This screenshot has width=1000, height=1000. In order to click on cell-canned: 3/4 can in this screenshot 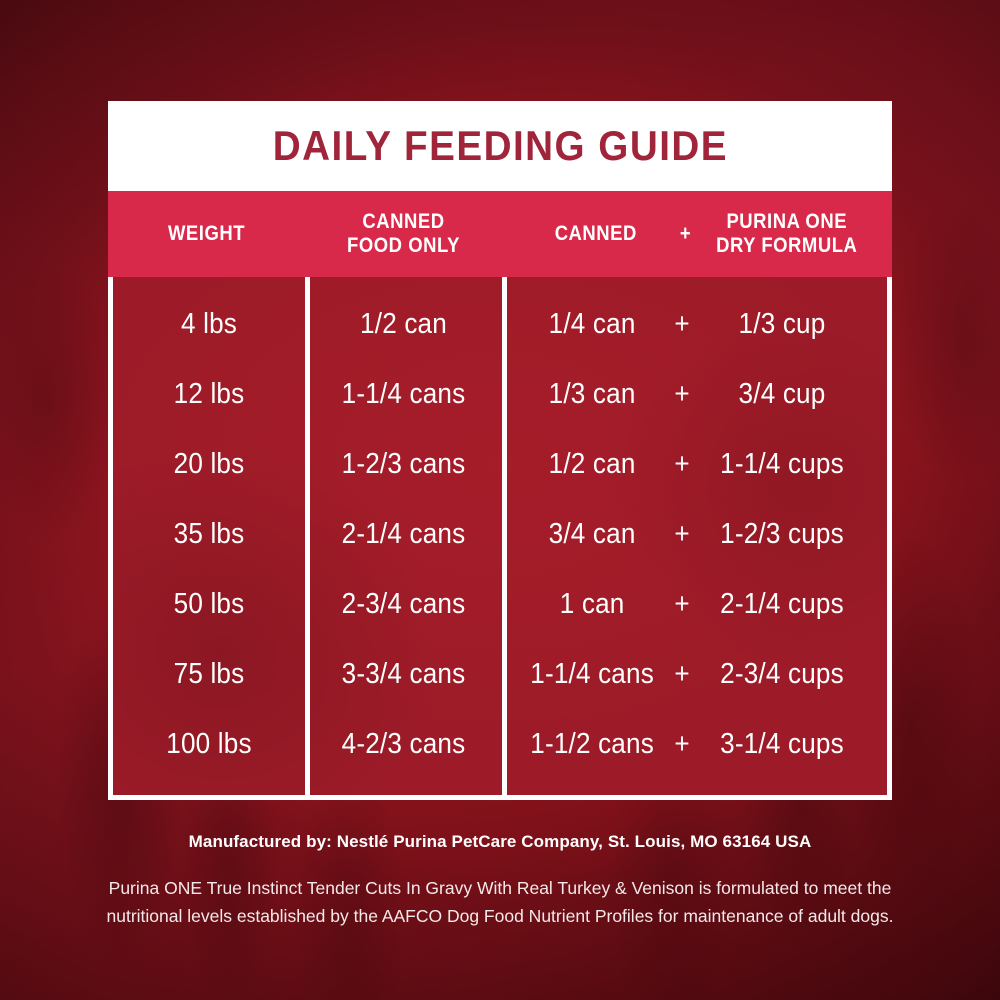, I will do `click(592, 533)`.